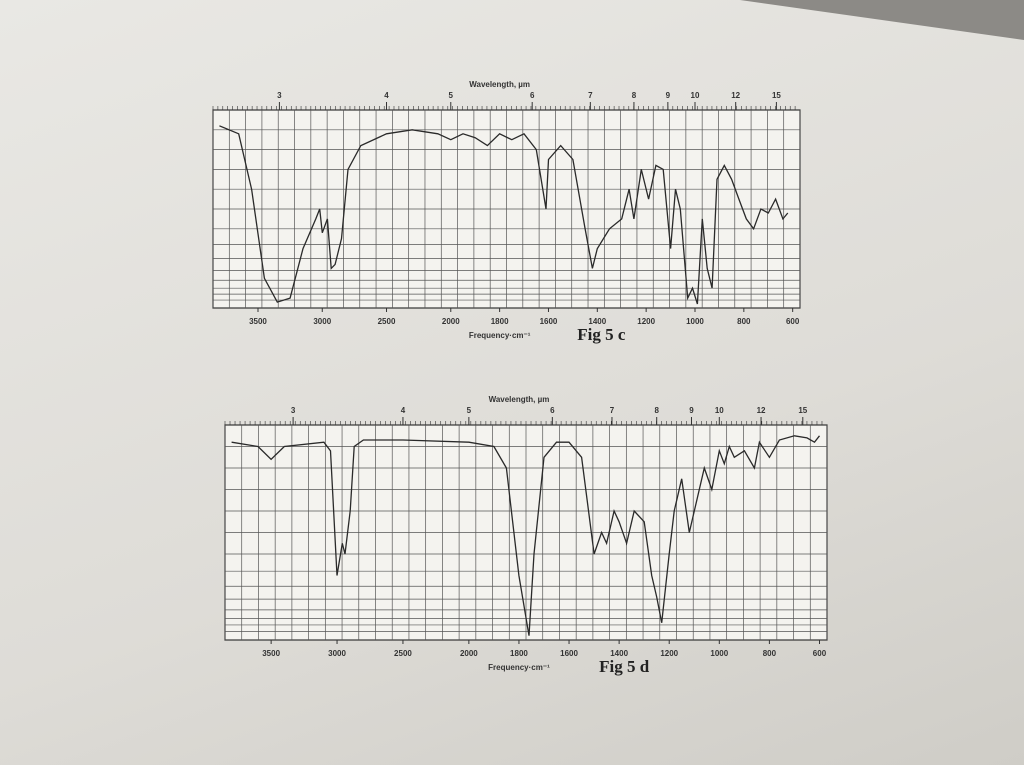 The image size is (1024, 765). What do you see at coordinates (624, 666) in the screenshot?
I see `figure-title: Fig 5 d` at bounding box center [624, 666].